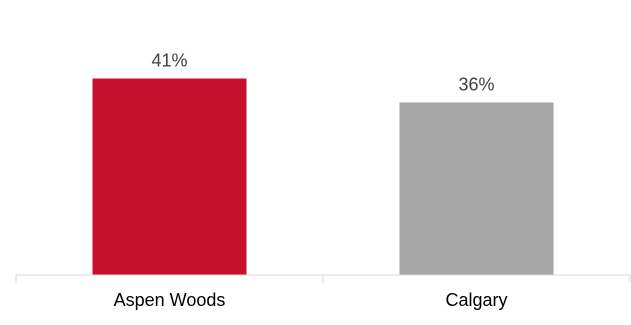 The image size is (631, 325). What do you see at coordinates (170, 300) in the screenshot?
I see `category-label-0: Aspen Woods` at bounding box center [170, 300].